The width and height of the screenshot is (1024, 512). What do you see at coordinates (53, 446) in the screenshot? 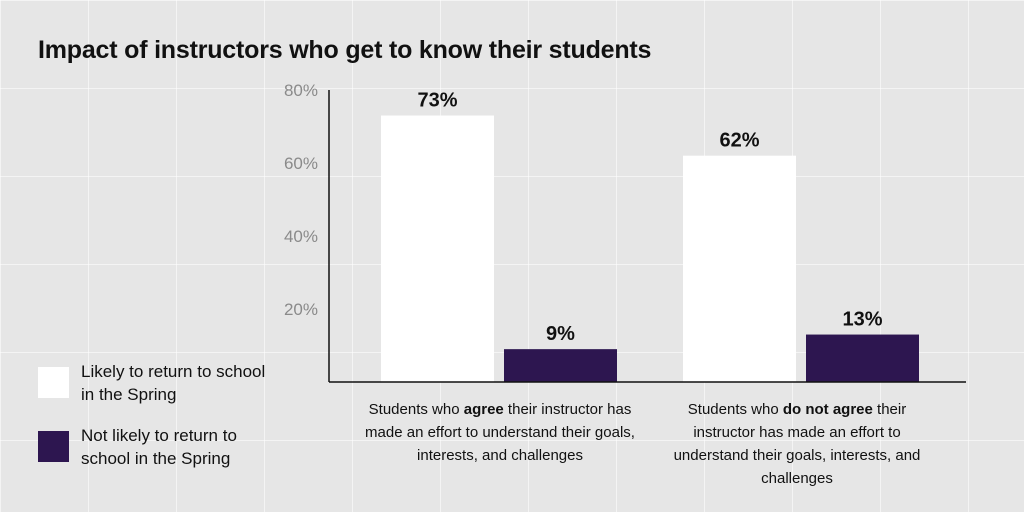
I see `legend-swatch-not-likely` at bounding box center [53, 446].